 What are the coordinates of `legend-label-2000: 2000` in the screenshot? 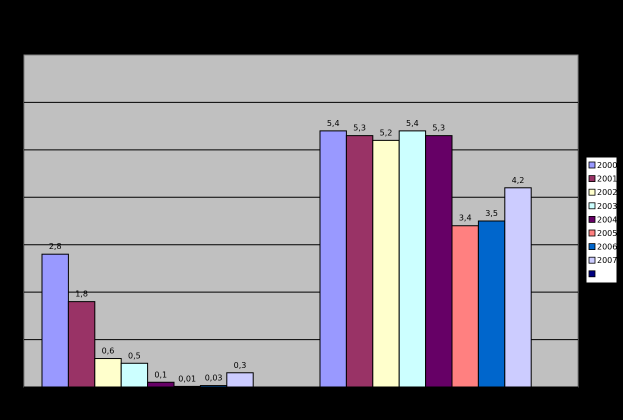 It's located at (607, 165).